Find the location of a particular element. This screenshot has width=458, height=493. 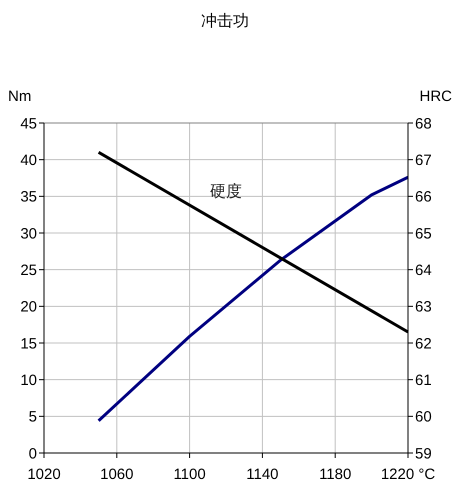

x-tick-label: 1220 °C is located at coordinates (408, 474).